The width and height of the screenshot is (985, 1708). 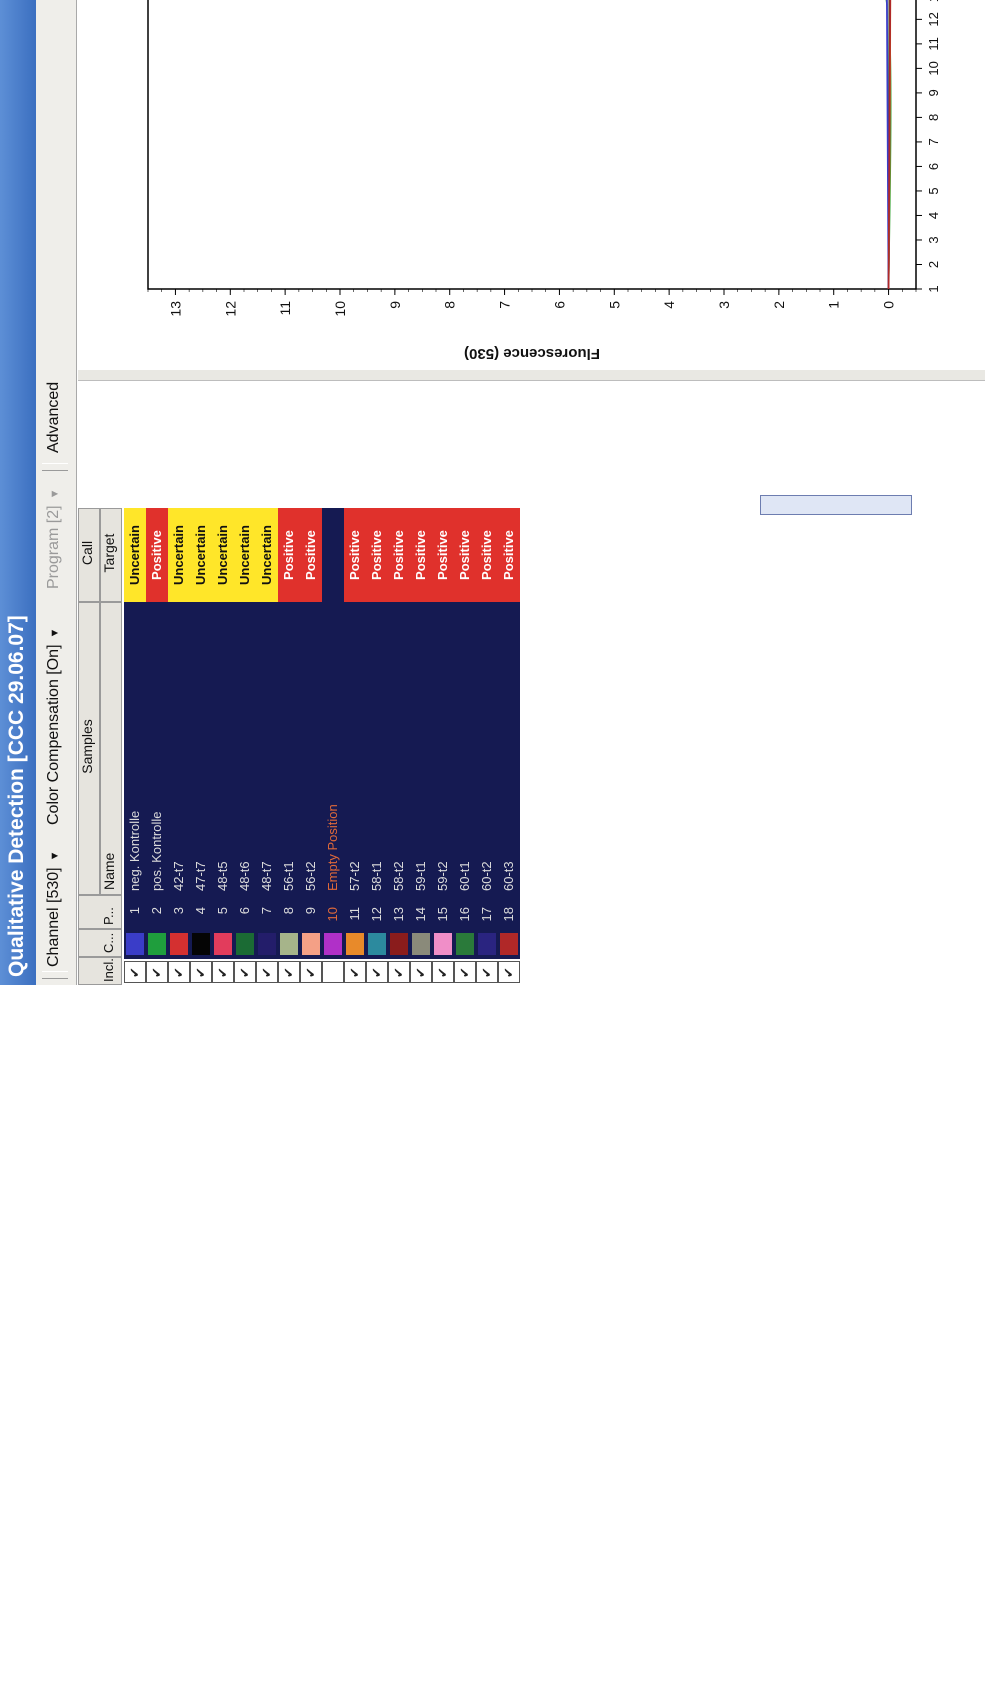 What do you see at coordinates (111, 555) in the screenshot?
I see `grid-header-target: Target` at bounding box center [111, 555].